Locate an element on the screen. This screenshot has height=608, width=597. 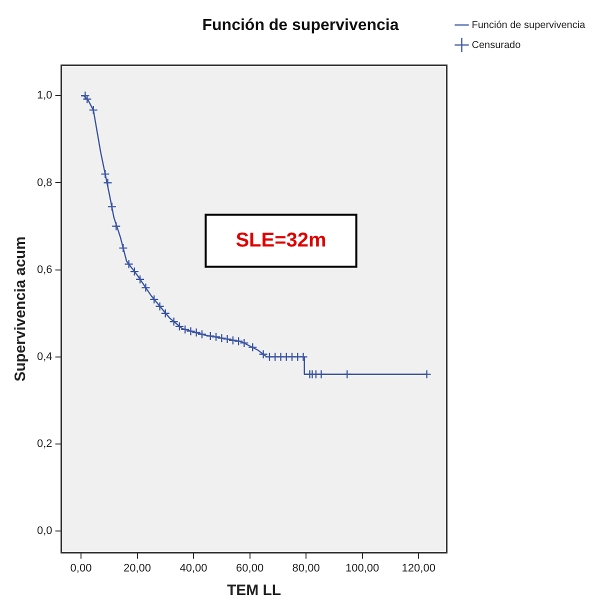
x-tick-label: 100,00 is located at coordinates (363, 568).